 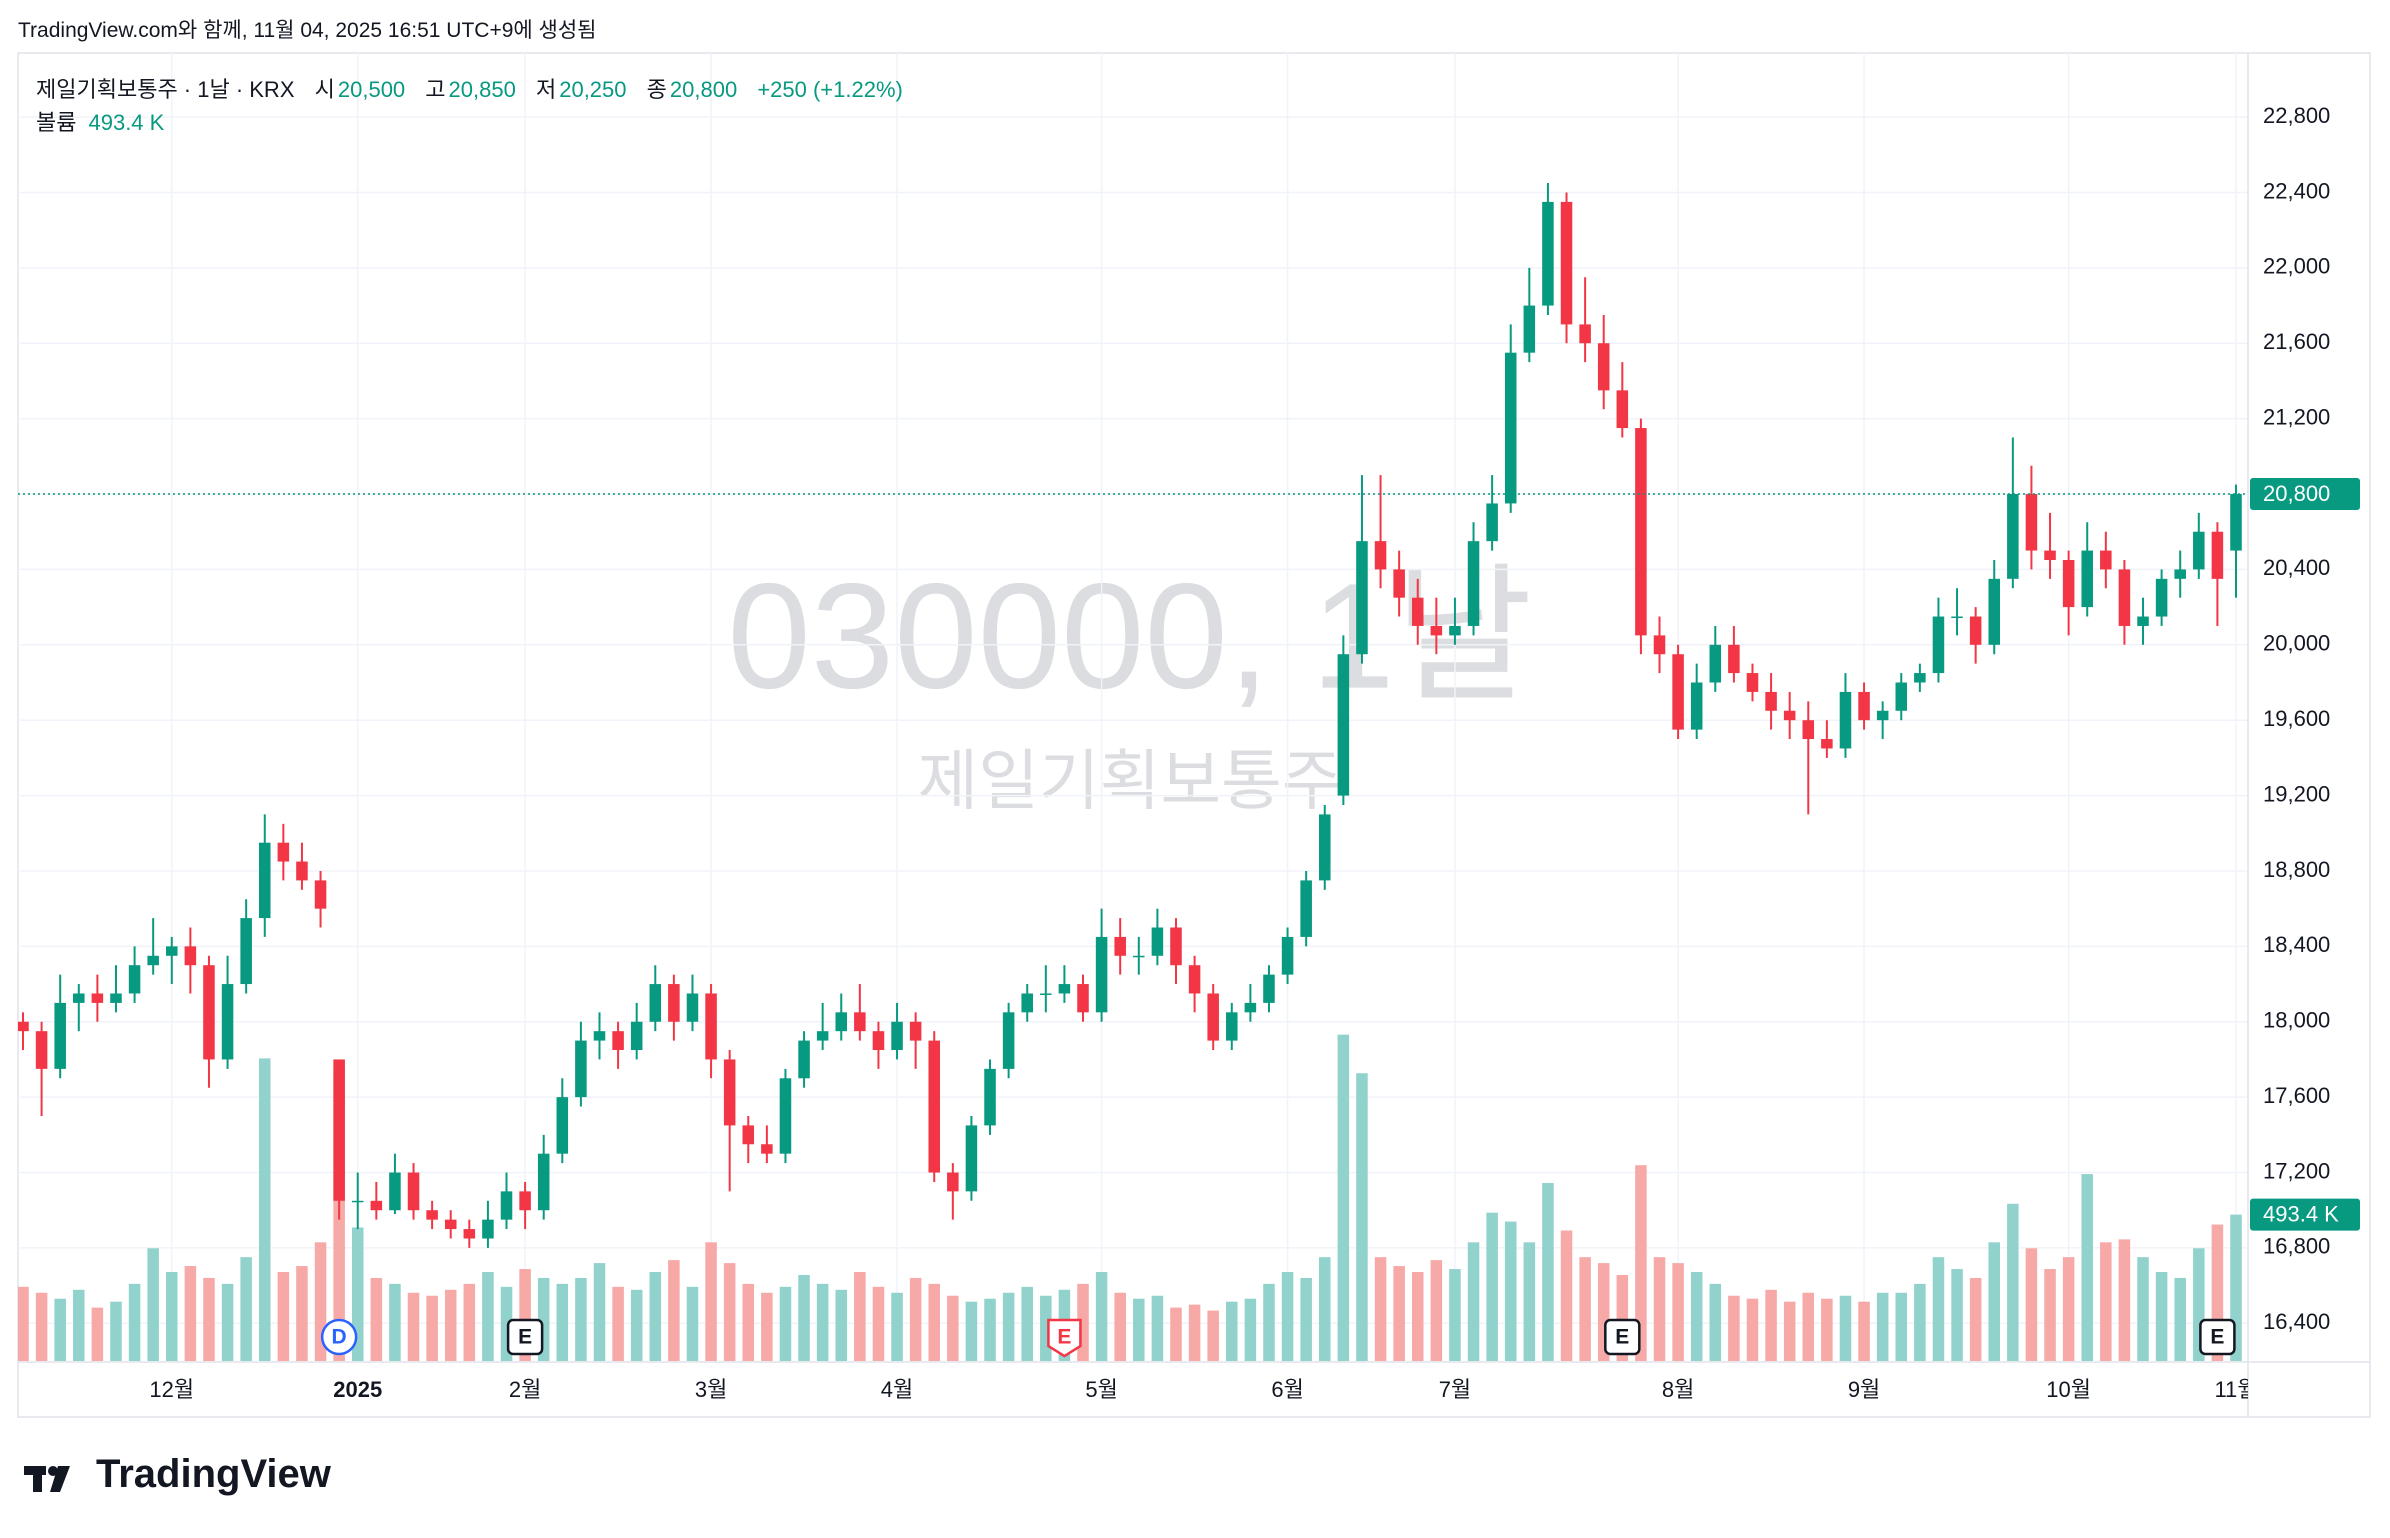 I want to click on volume-tag-label: 493.4 K, so click(x=2301, y=1213).